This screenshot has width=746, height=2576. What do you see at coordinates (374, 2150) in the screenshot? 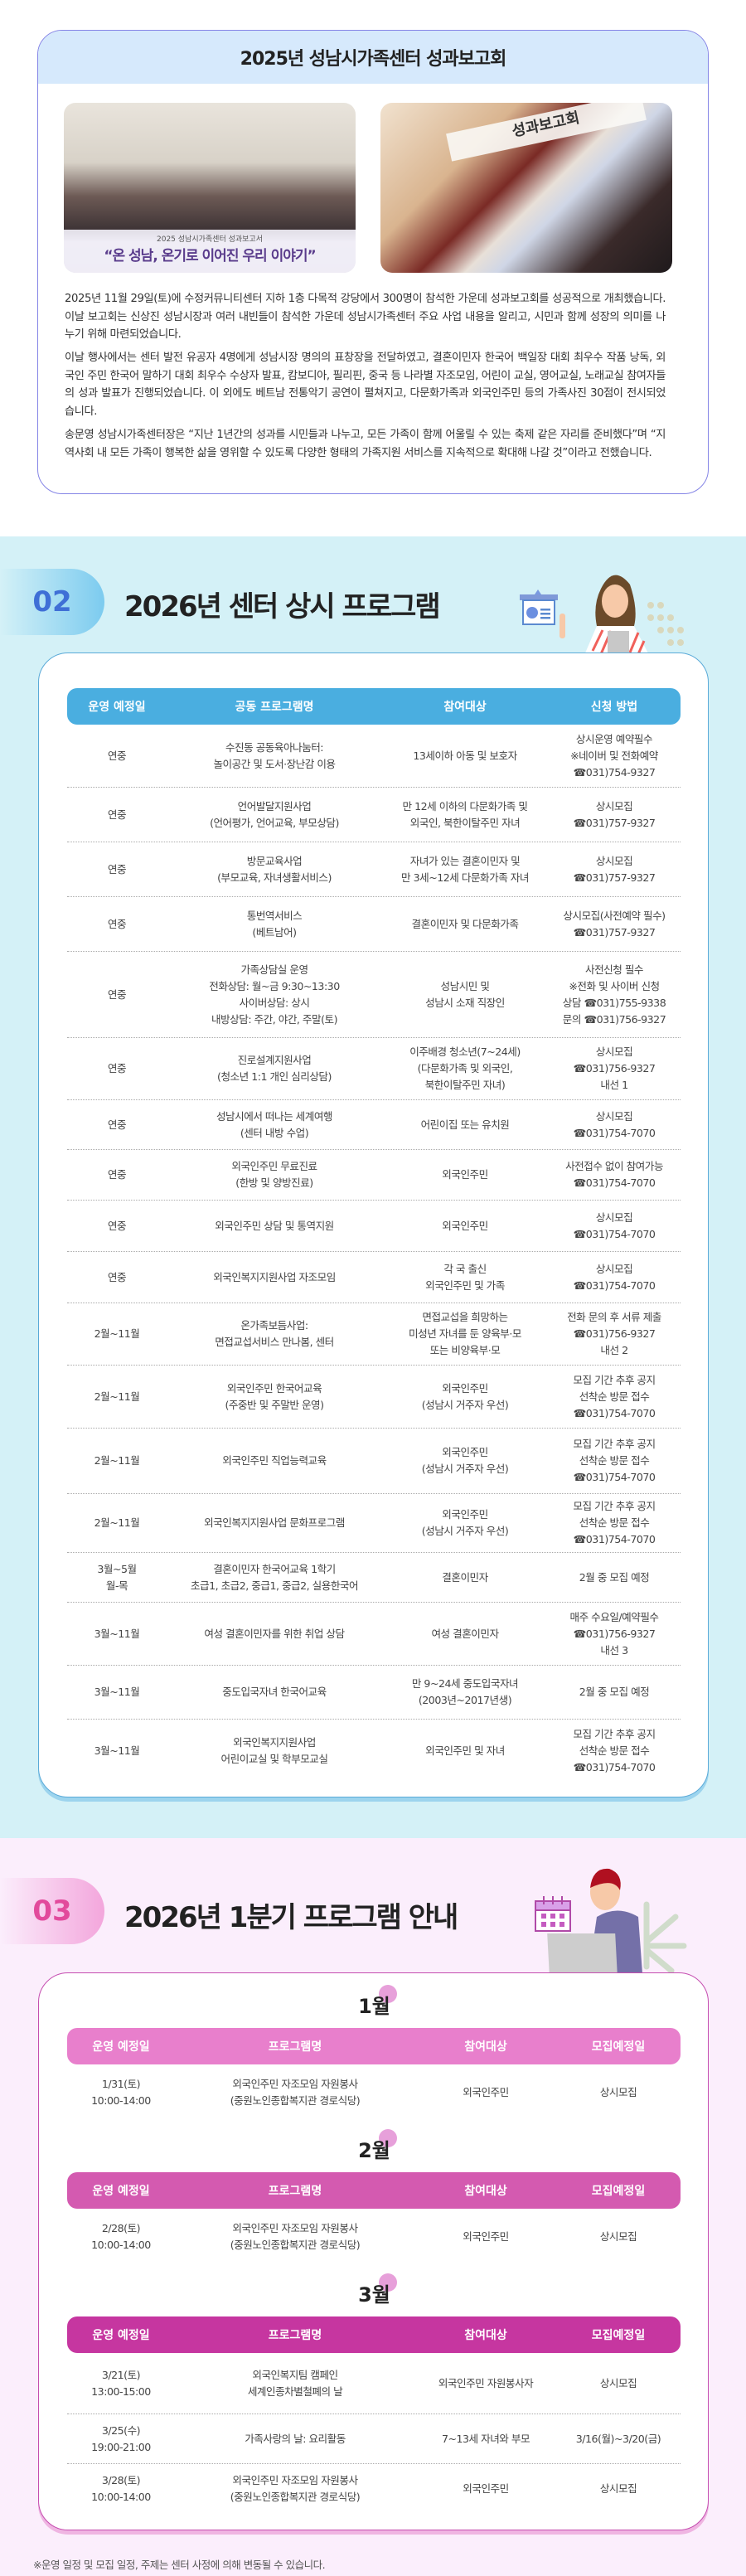
I see `month-label: 2월` at bounding box center [374, 2150].